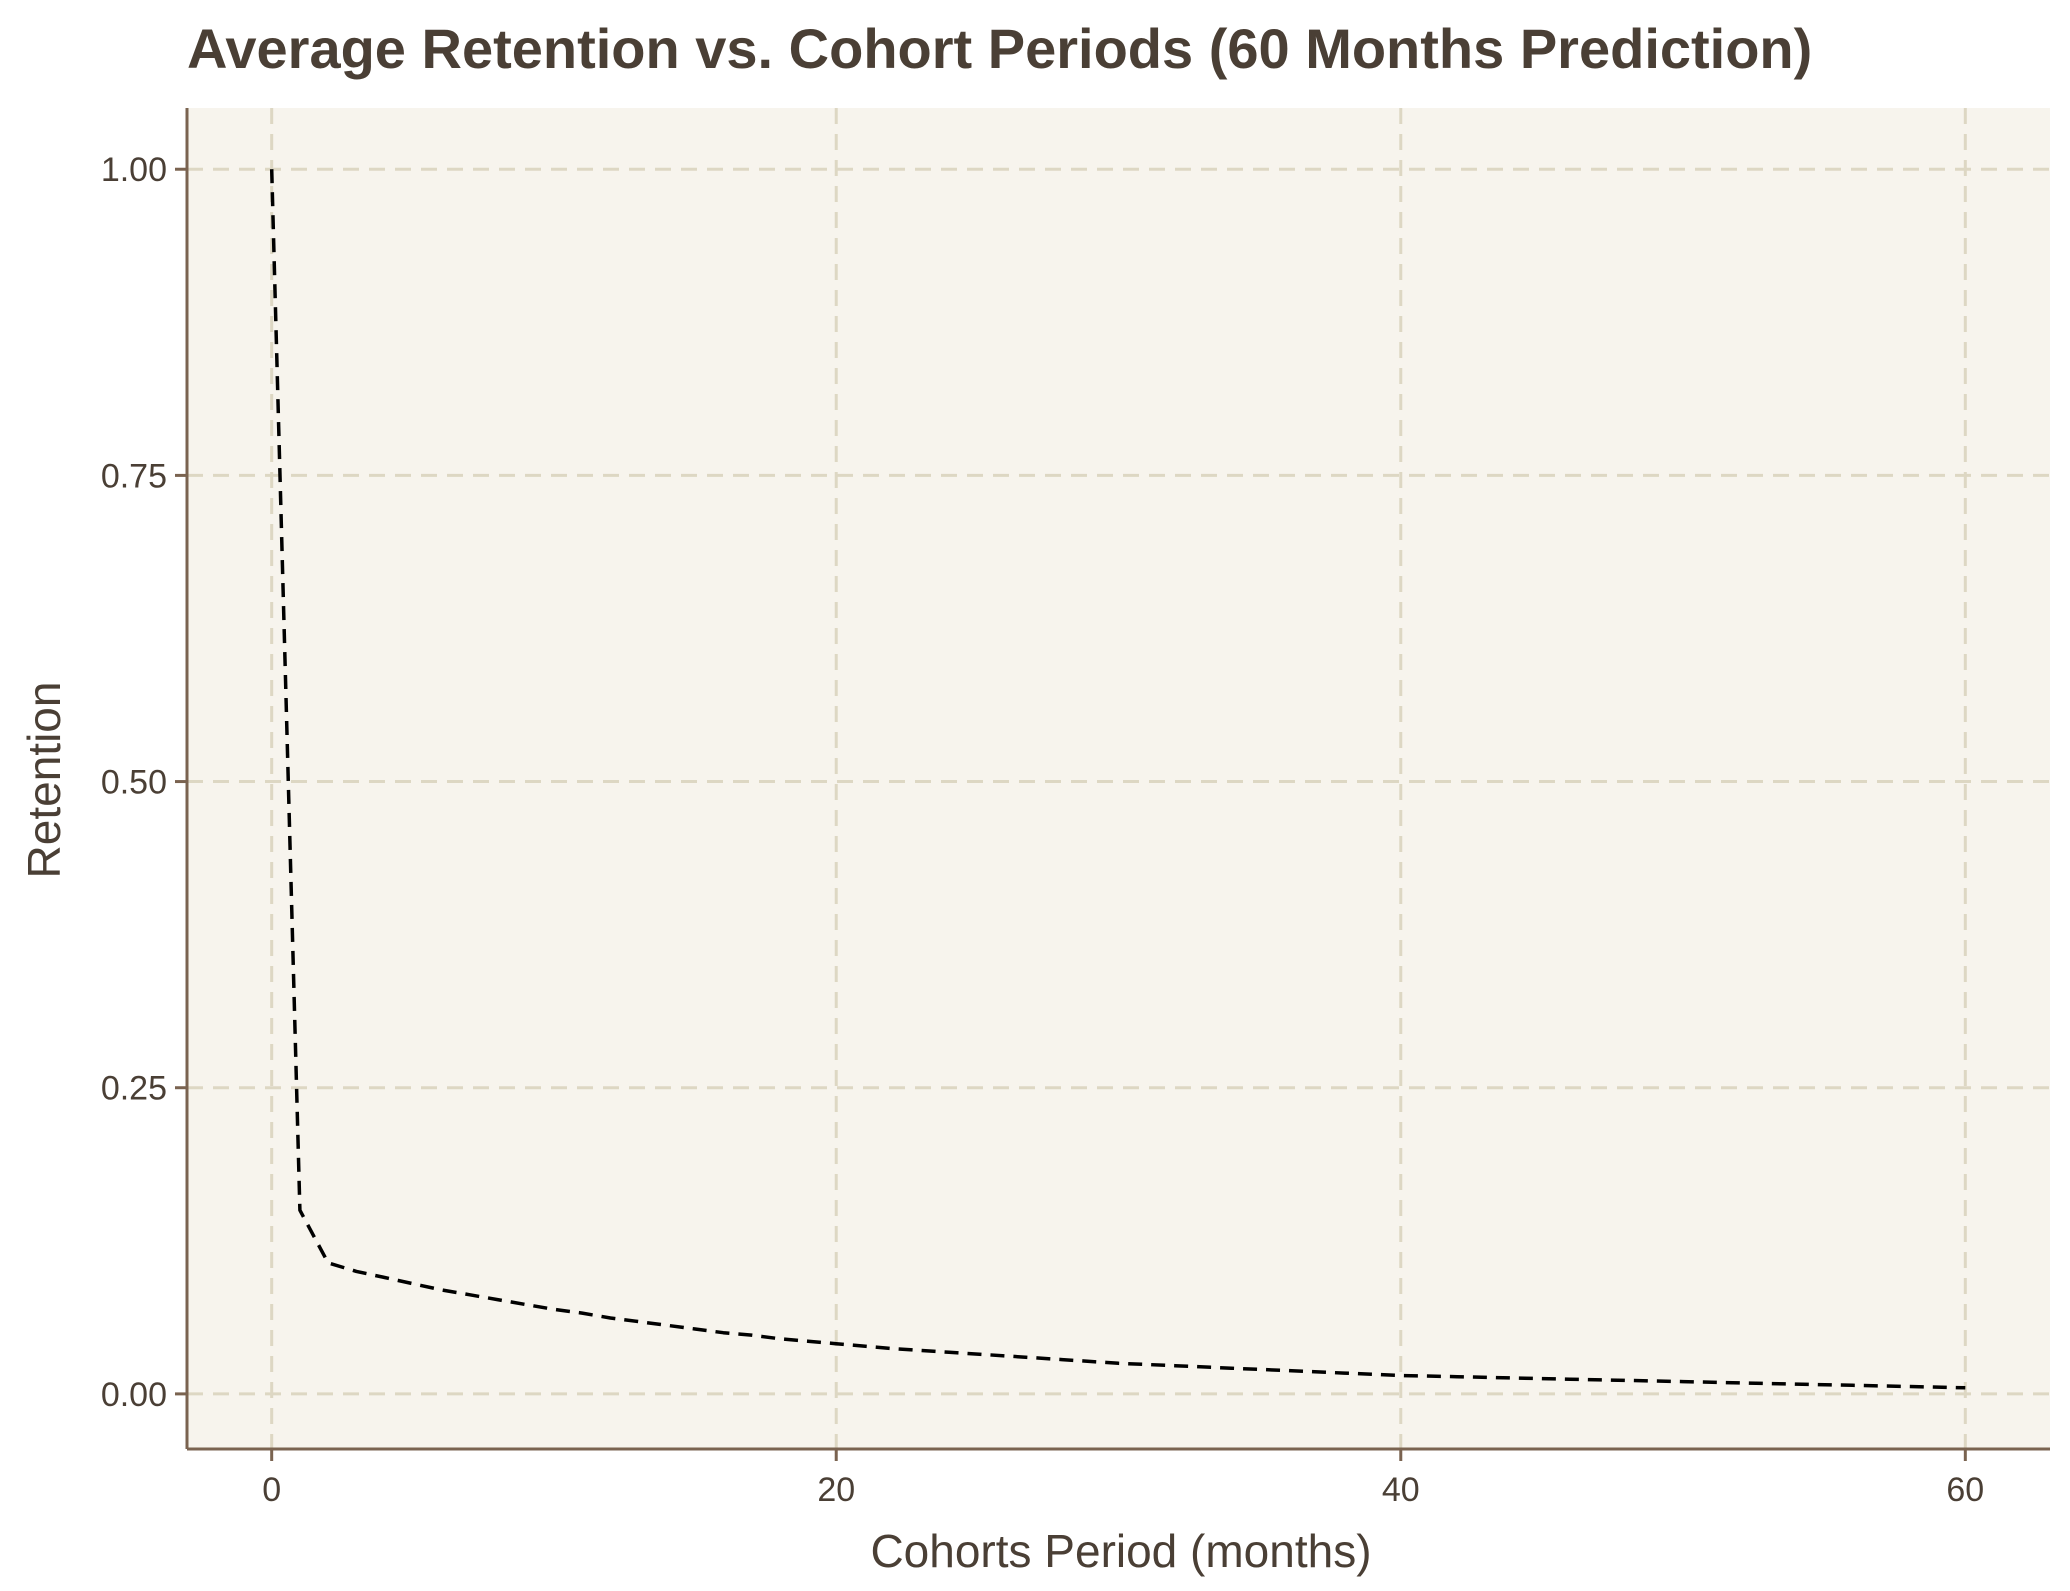 The image size is (2070, 1591). Describe the element at coordinates (134, 1395) in the screenshot. I see `y-tick-label: 0.00` at that location.